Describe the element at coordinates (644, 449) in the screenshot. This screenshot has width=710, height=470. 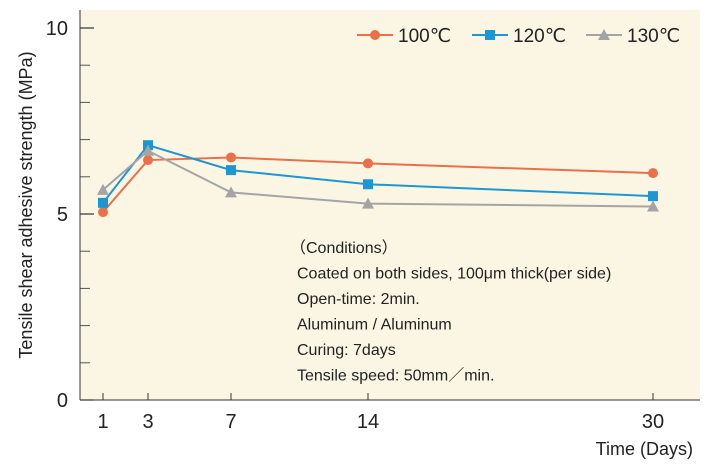
I see `x-axis-label: Time (Days)` at that location.